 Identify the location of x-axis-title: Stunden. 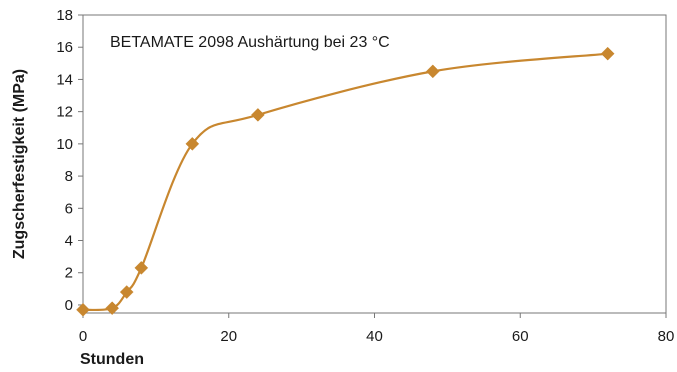
(112, 359).